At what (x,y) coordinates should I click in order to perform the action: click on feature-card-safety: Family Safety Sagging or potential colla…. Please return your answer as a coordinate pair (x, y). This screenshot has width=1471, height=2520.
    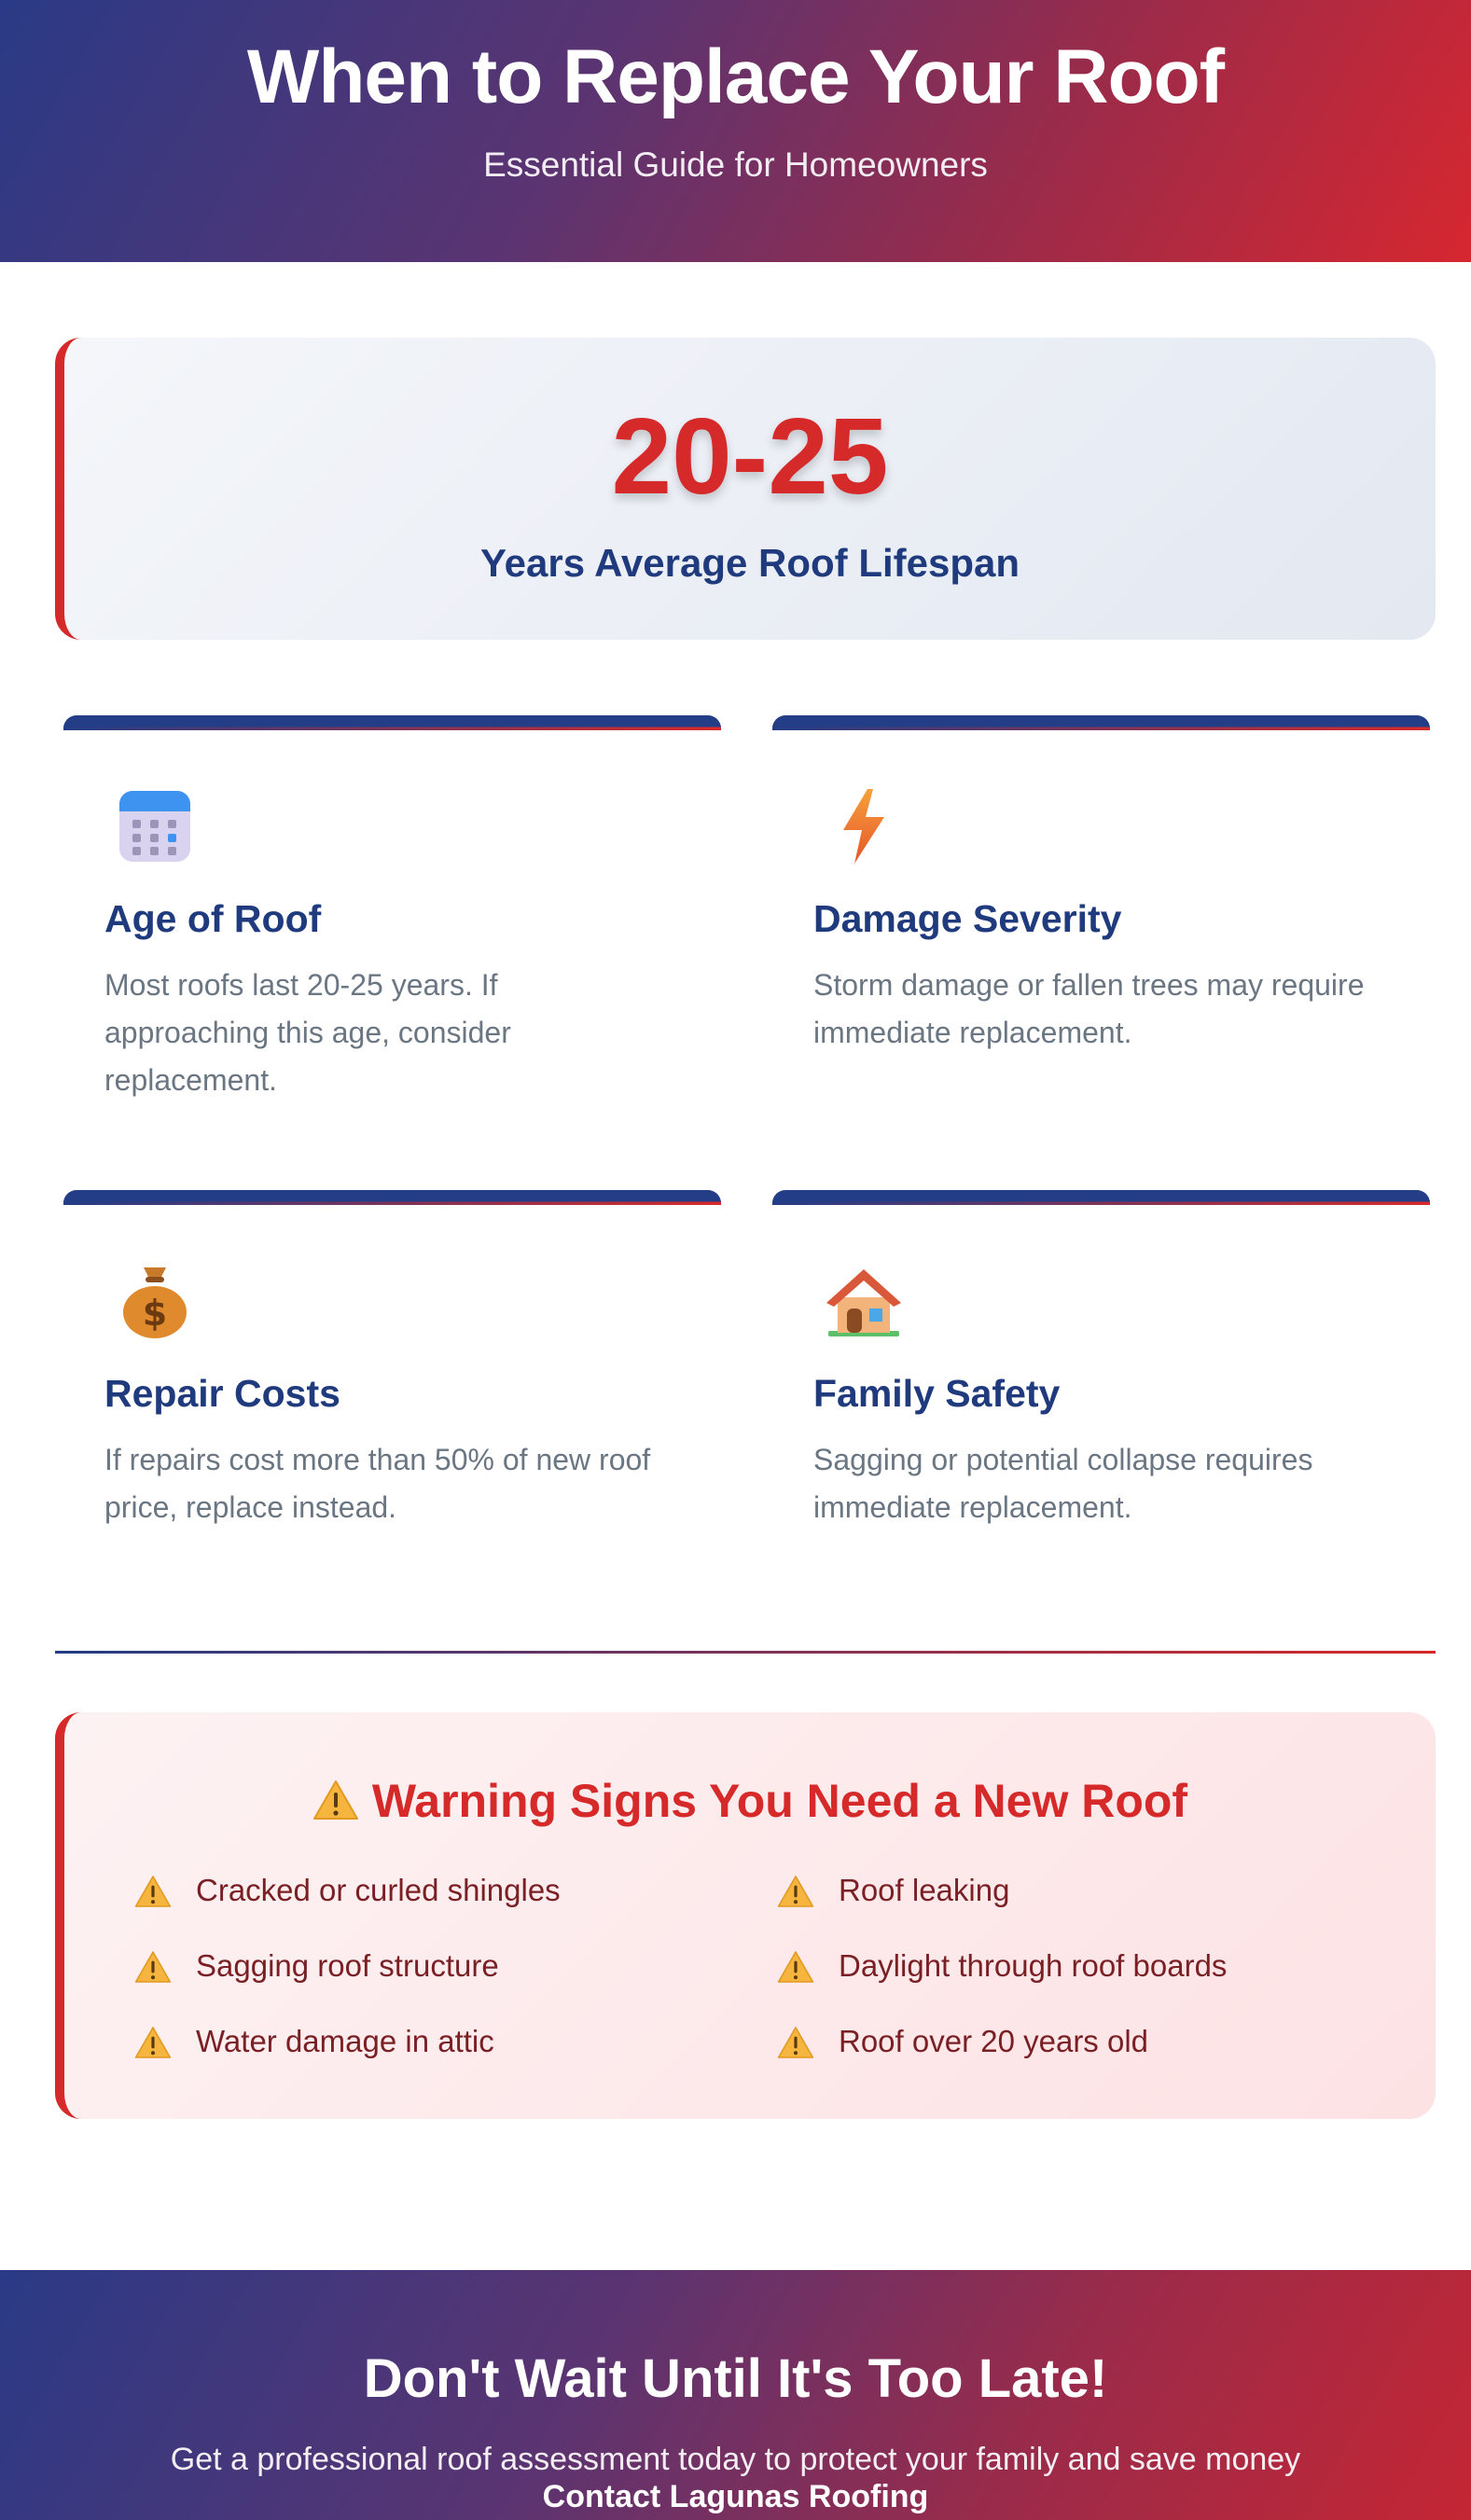
    Looking at the image, I should click on (1101, 1395).